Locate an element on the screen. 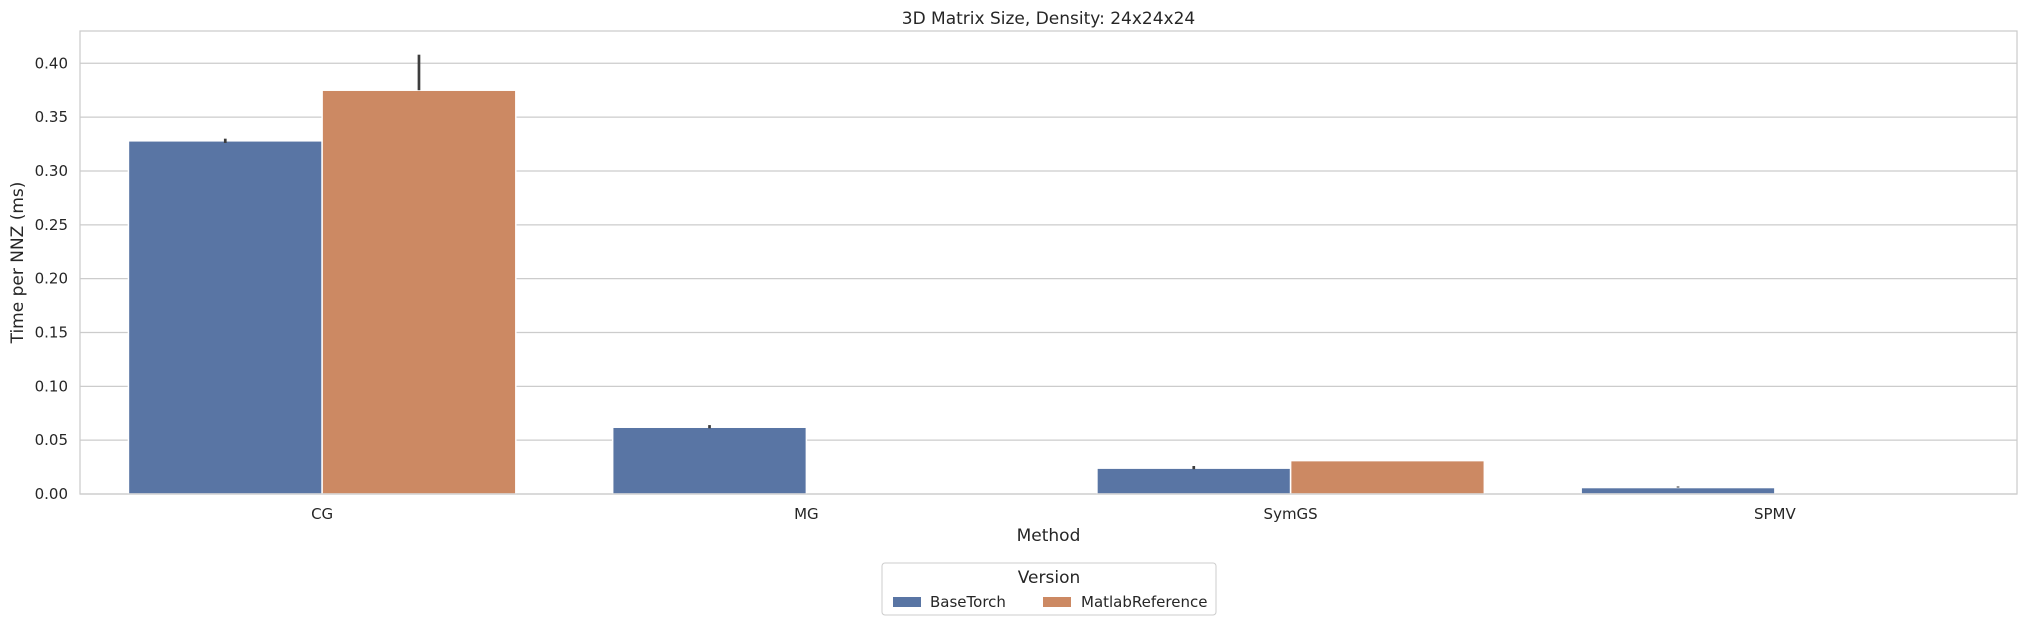  x-tick-label: SymGS is located at coordinates (1291, 514).